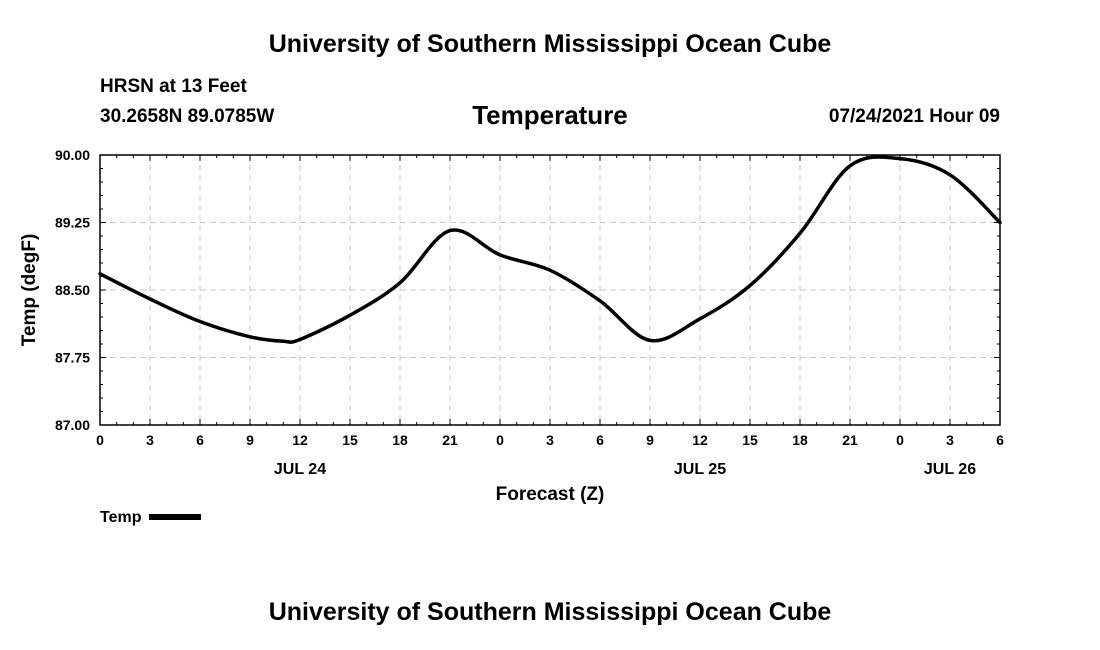  What do you see at coordinates (550, 115) in the screenshot?
I see `variable-title: Temperature` at bounding box center [550, 115].